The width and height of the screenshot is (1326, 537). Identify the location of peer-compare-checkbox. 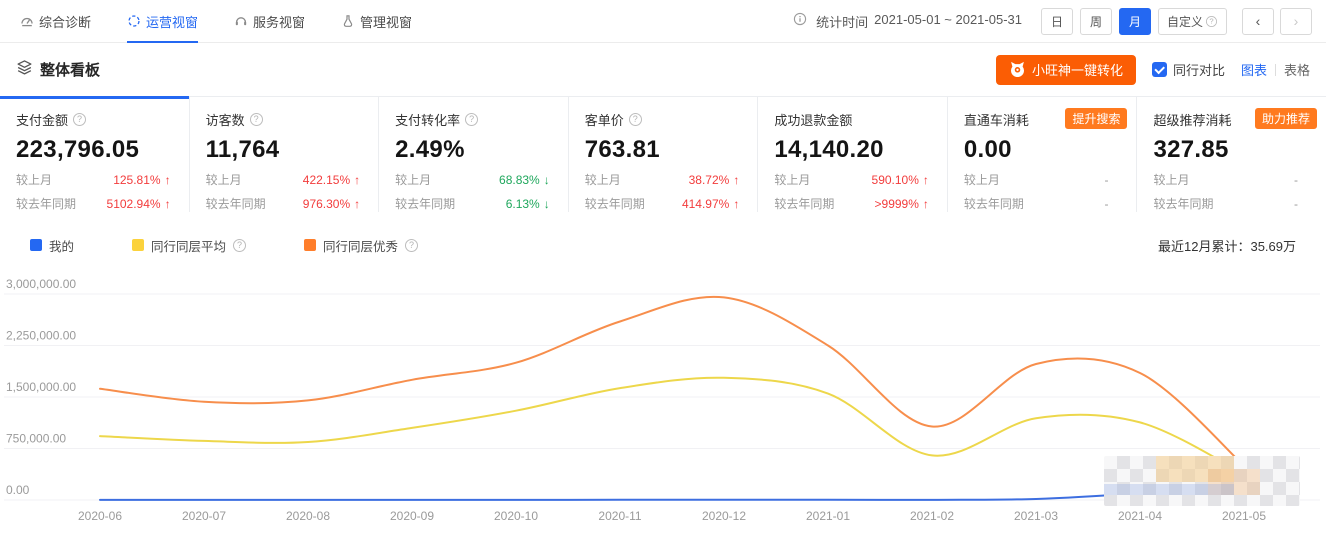
(1159, 69).